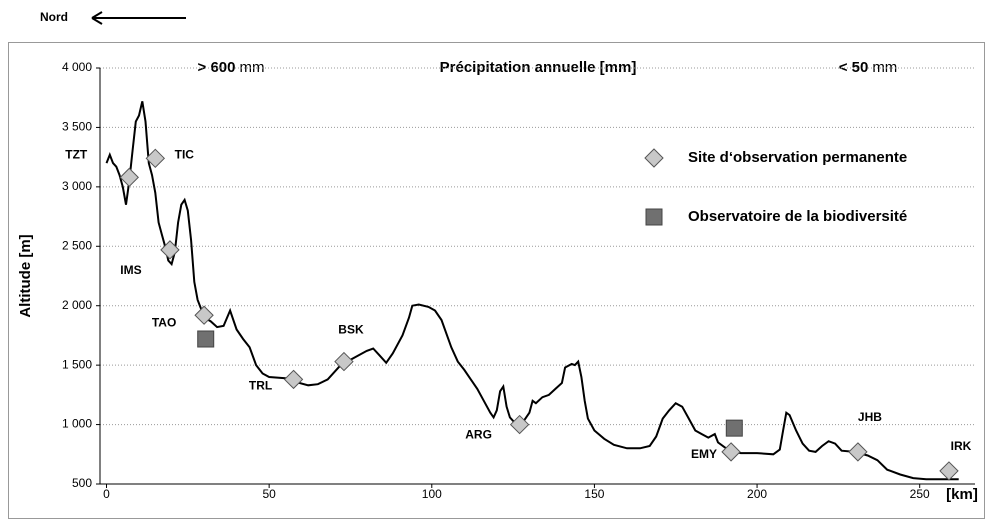 The height and width of the screenshot is (522, 992). Describe the element at coordinates (251, 67) in the screenshot. I see `precip-high-unit: mm` at that location.